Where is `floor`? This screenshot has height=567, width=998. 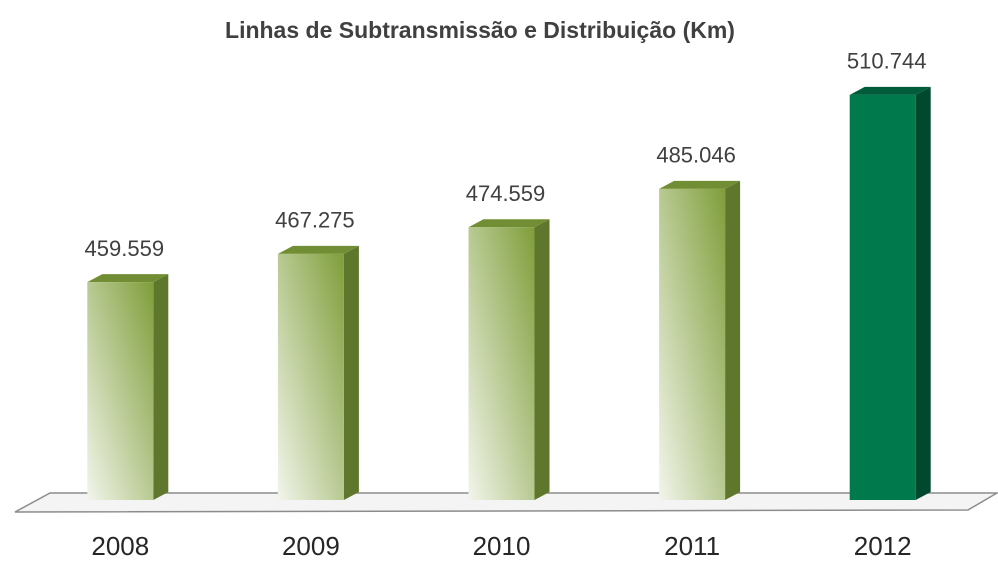
floor is located at coordinates (506, 502).